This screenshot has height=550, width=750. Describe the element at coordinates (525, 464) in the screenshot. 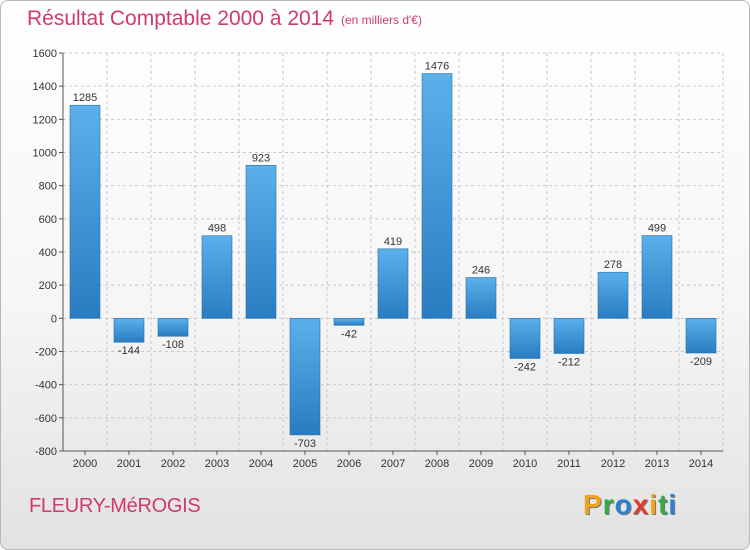

I see `x-tick-label: 2010` at that location.